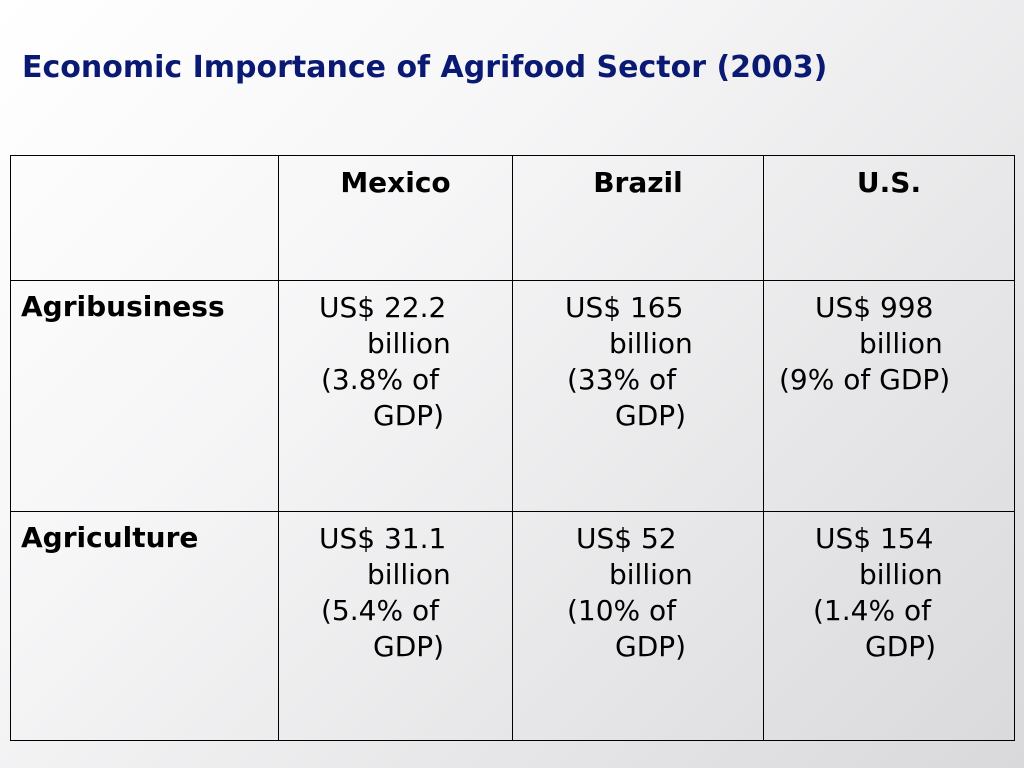 Image resolution: width=1024 pixels, height=768 pixels. Describe the element at coordinates (144, 396) in the screenshot. I see `row-header-agribusiness: Agribusiness` at that location.